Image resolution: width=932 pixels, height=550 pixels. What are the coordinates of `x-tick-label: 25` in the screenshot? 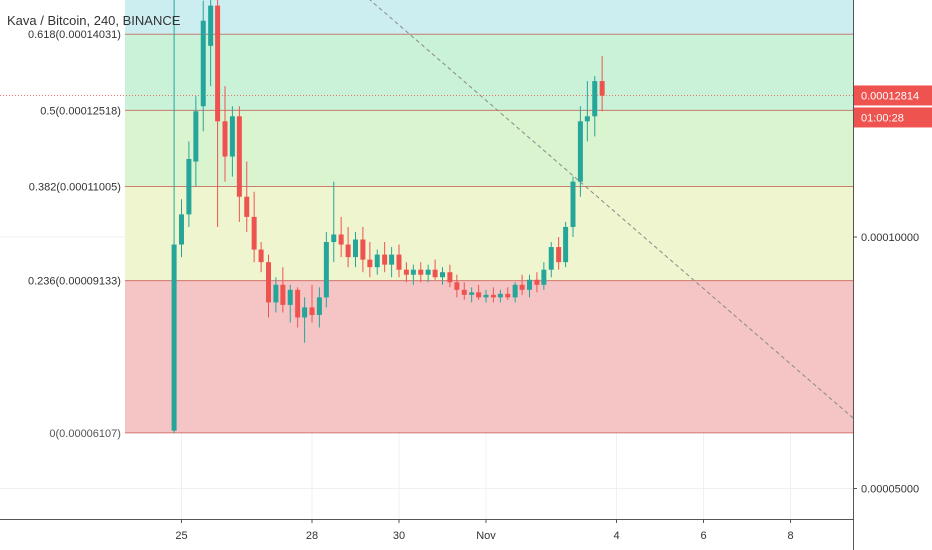 It's located at (181, 536).